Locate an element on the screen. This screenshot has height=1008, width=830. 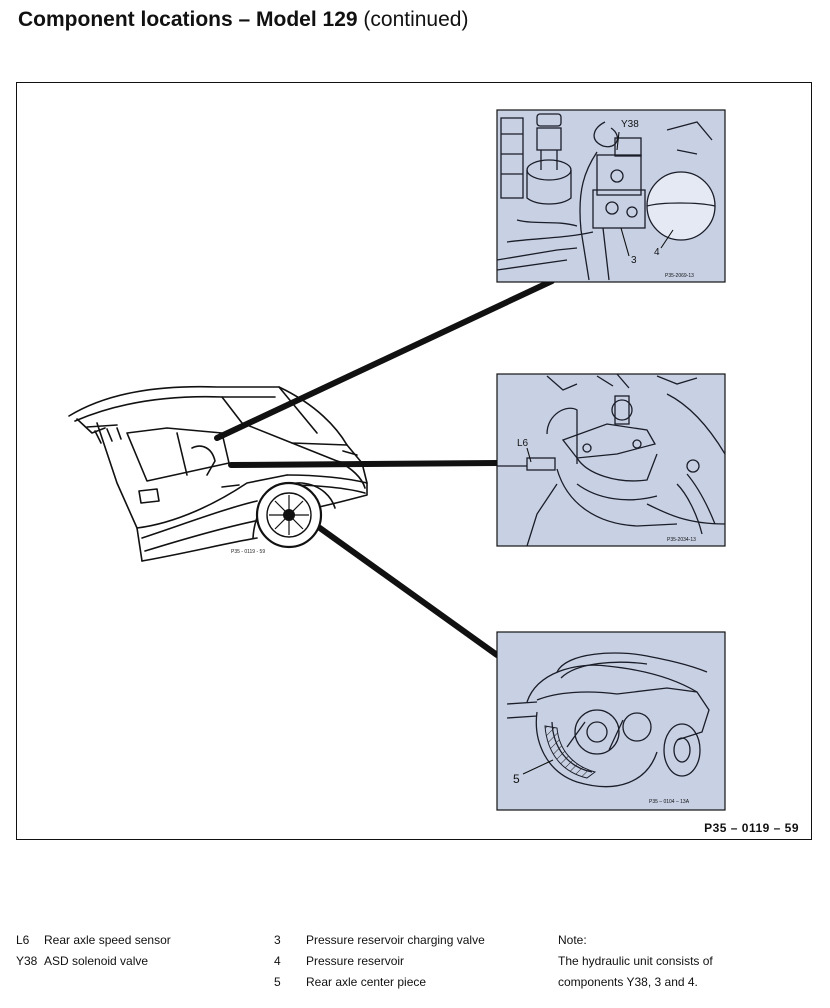
photo-rear-axle-sensor-background is located at coordinates (611, 460).